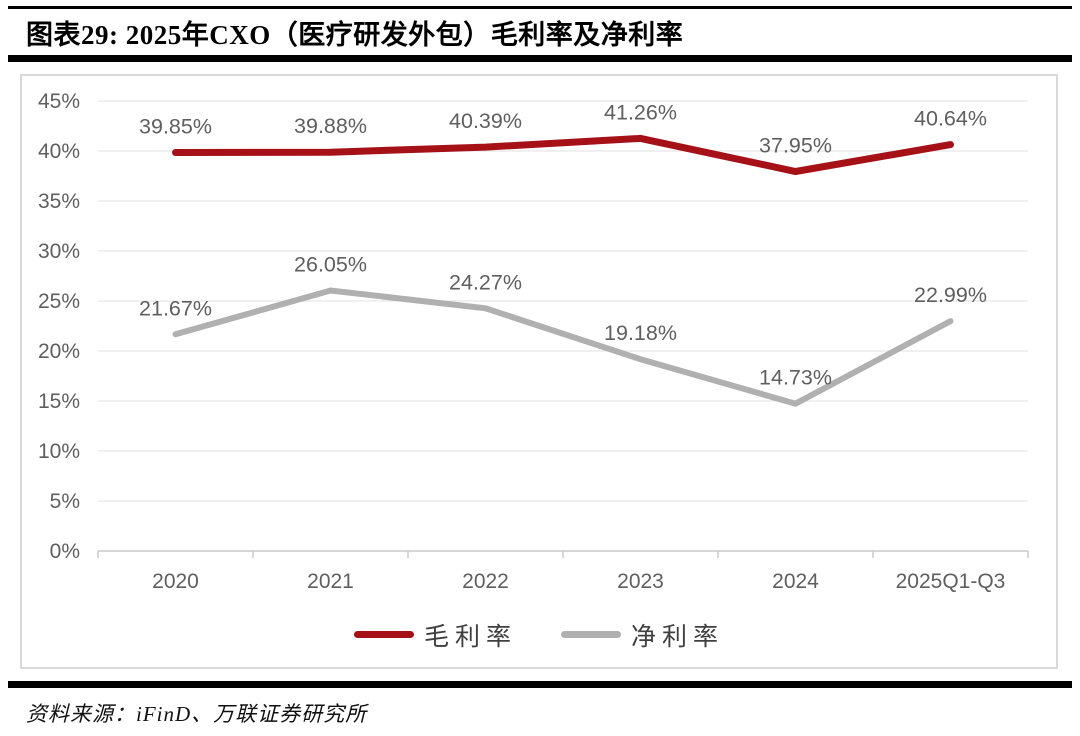  I want to click on y-axis-label: 5%, so click(65, 501).